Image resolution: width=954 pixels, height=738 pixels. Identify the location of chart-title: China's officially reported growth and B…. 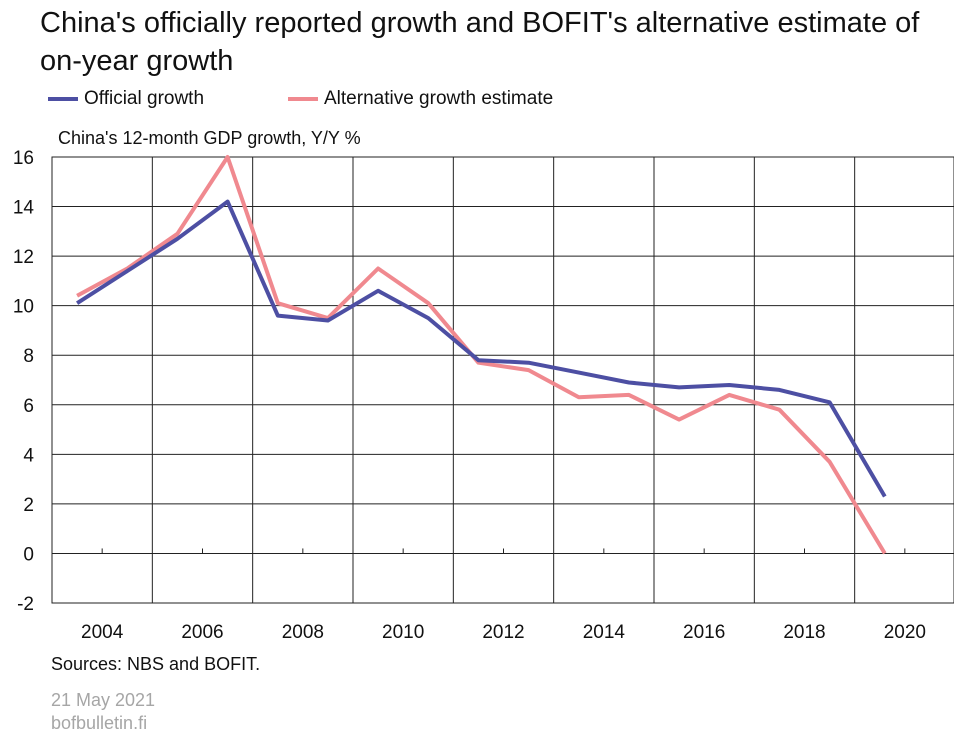
(480, 42).